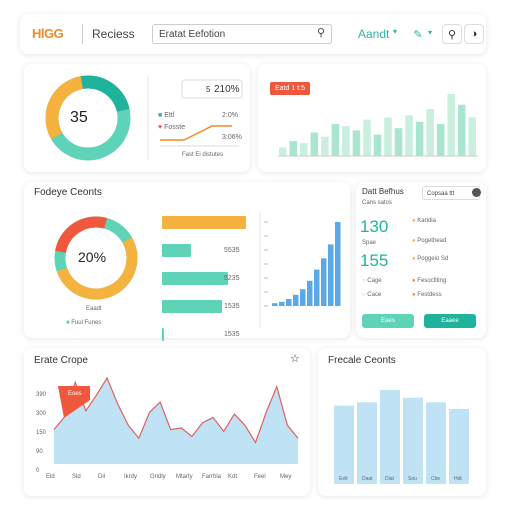  What do you see at coordinates (418, 34) in the screenshot?
I see `edit-icon: ✎` at bounding box center [418, 34].